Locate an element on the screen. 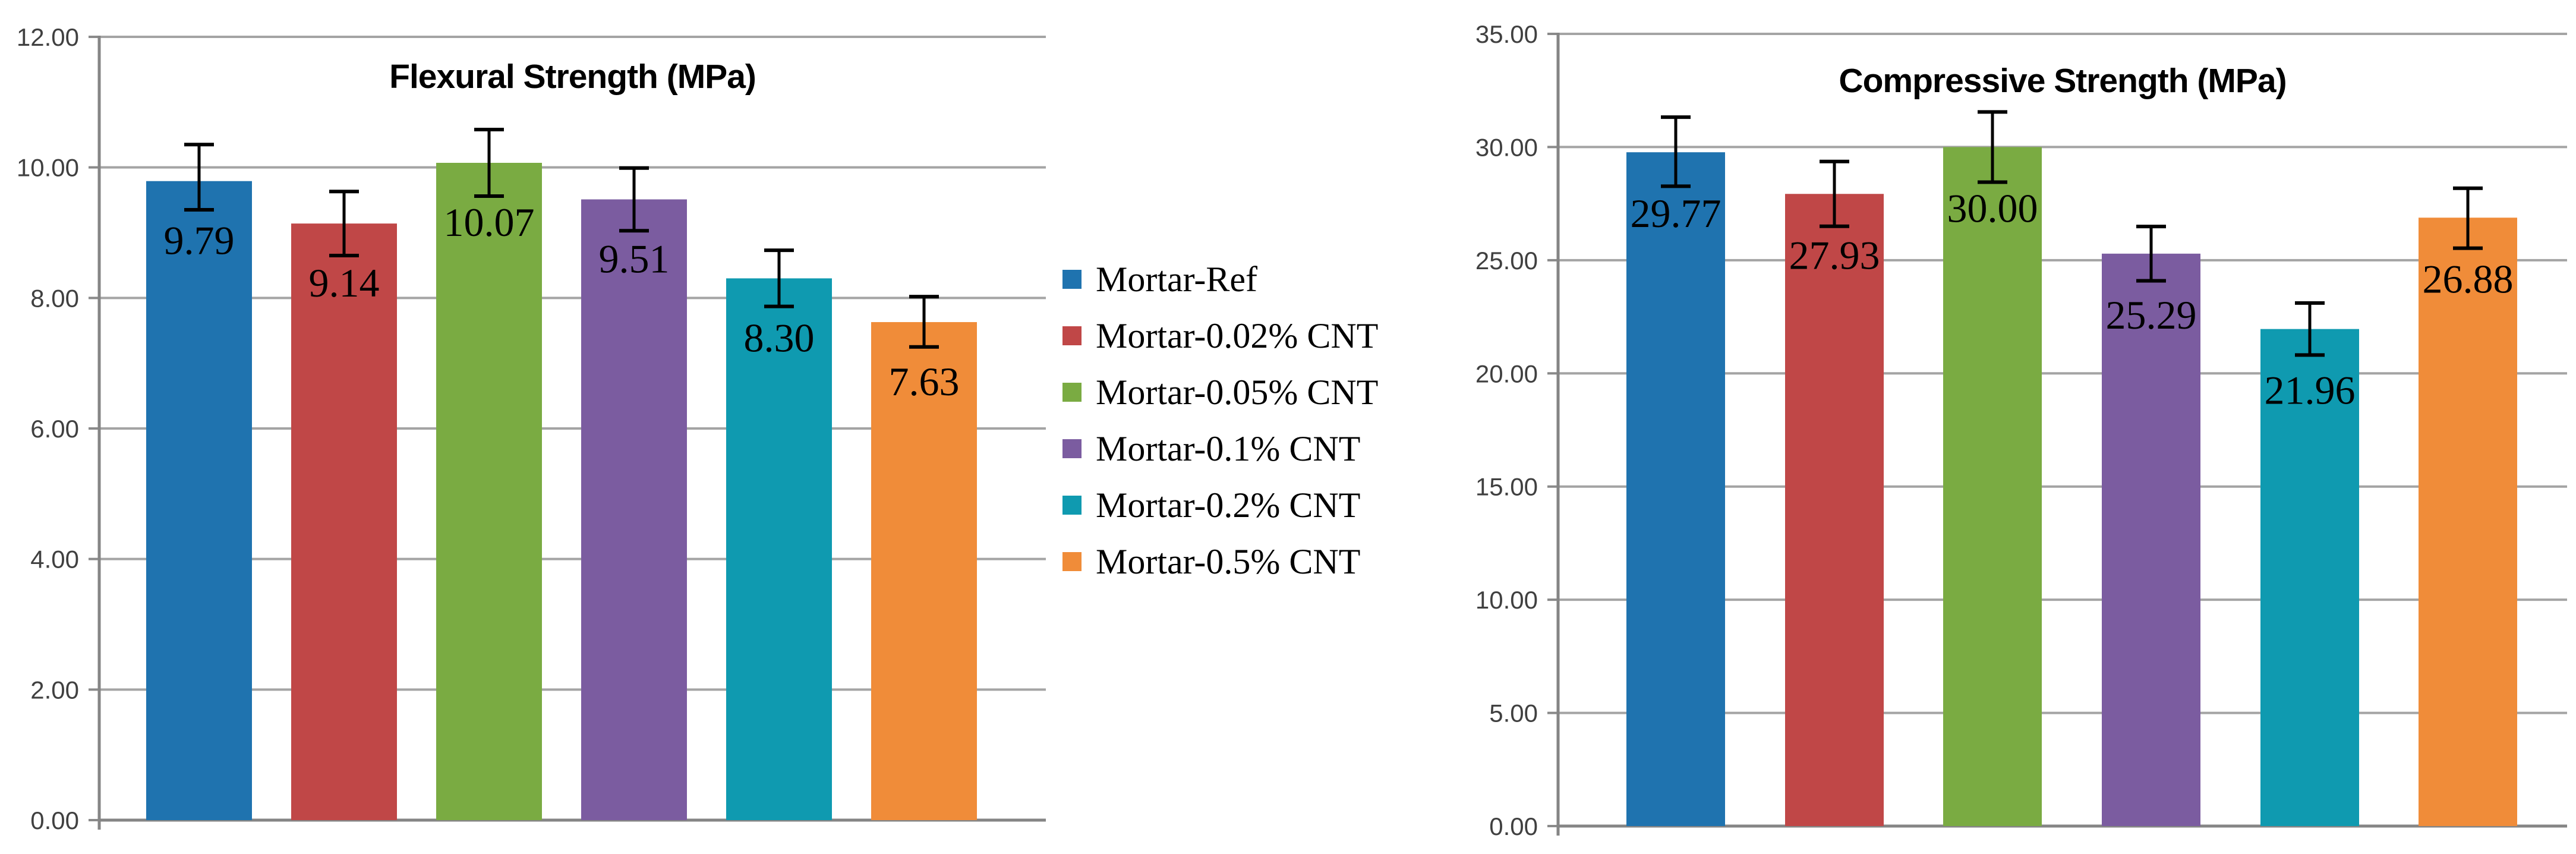 Image resolution: width=2576 pixels, height=854 pixels. legend-label: Mortar-0.5% CNT is located at coordinates (1228, 561).